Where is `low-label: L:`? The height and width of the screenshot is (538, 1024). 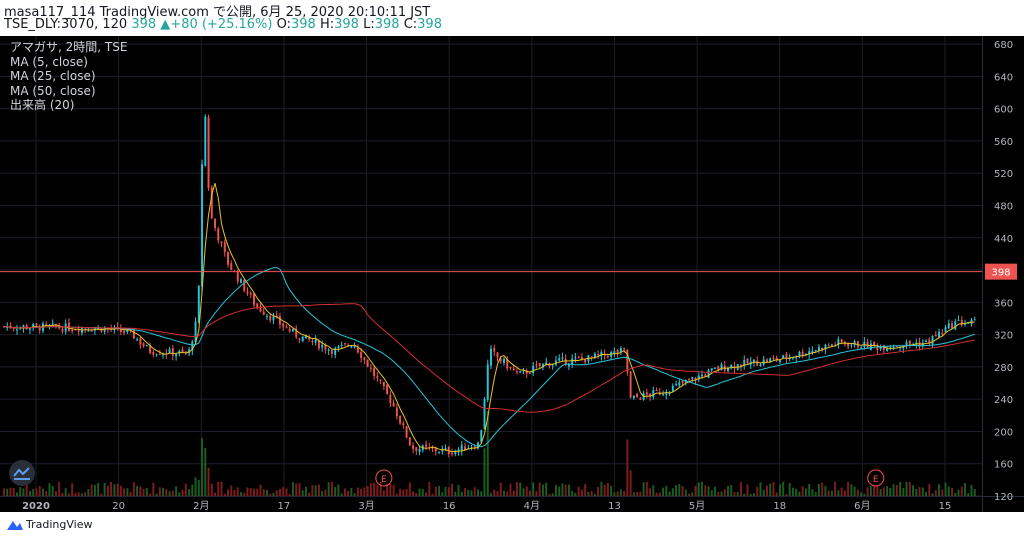 low-label: L: is located at coordinates (369, 24).